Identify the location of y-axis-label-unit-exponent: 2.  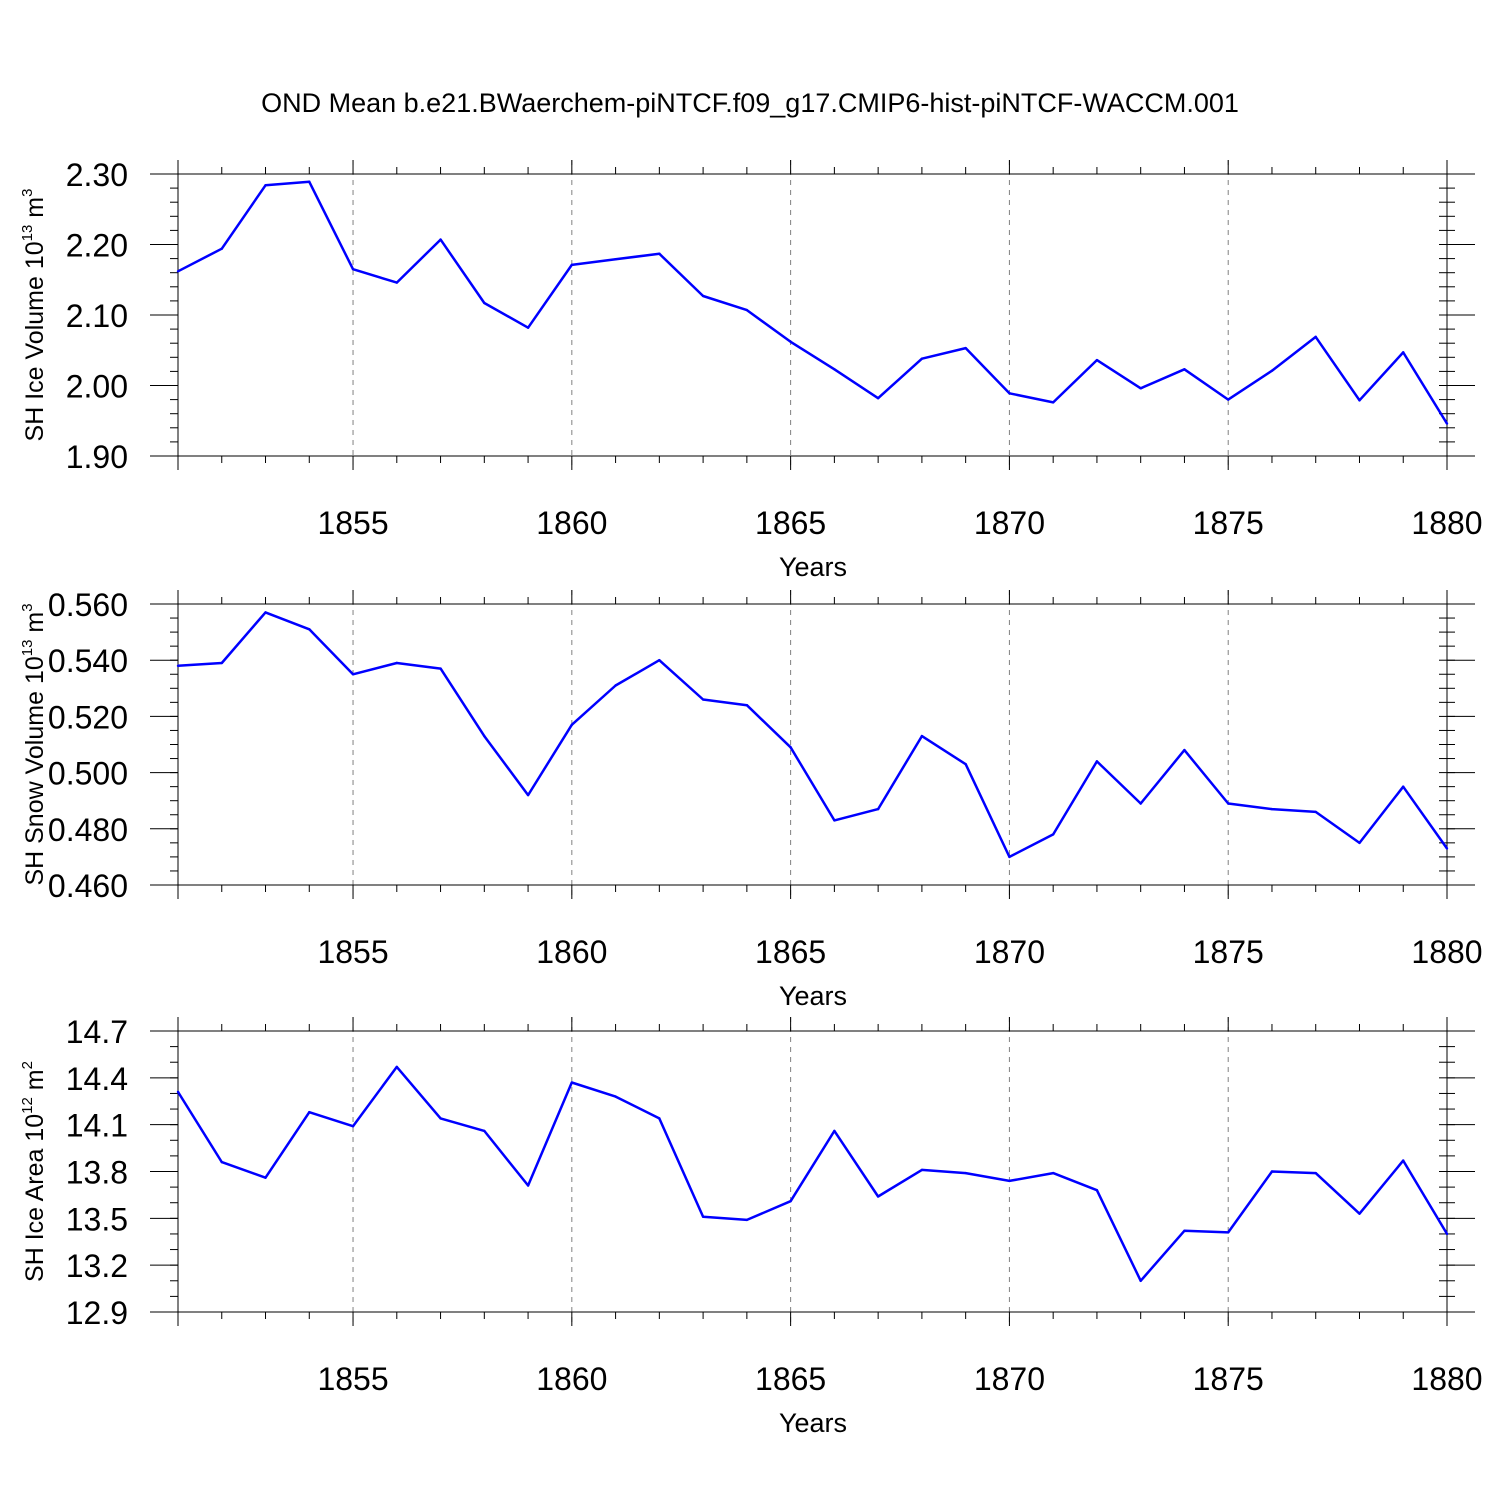
(27, 1065).